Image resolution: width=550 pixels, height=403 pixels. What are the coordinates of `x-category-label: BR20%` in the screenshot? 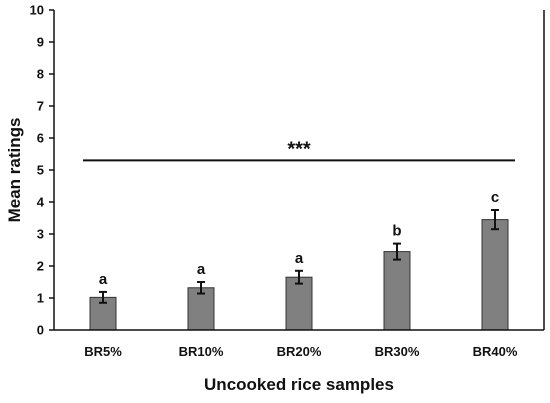 It's located at (299, 351).